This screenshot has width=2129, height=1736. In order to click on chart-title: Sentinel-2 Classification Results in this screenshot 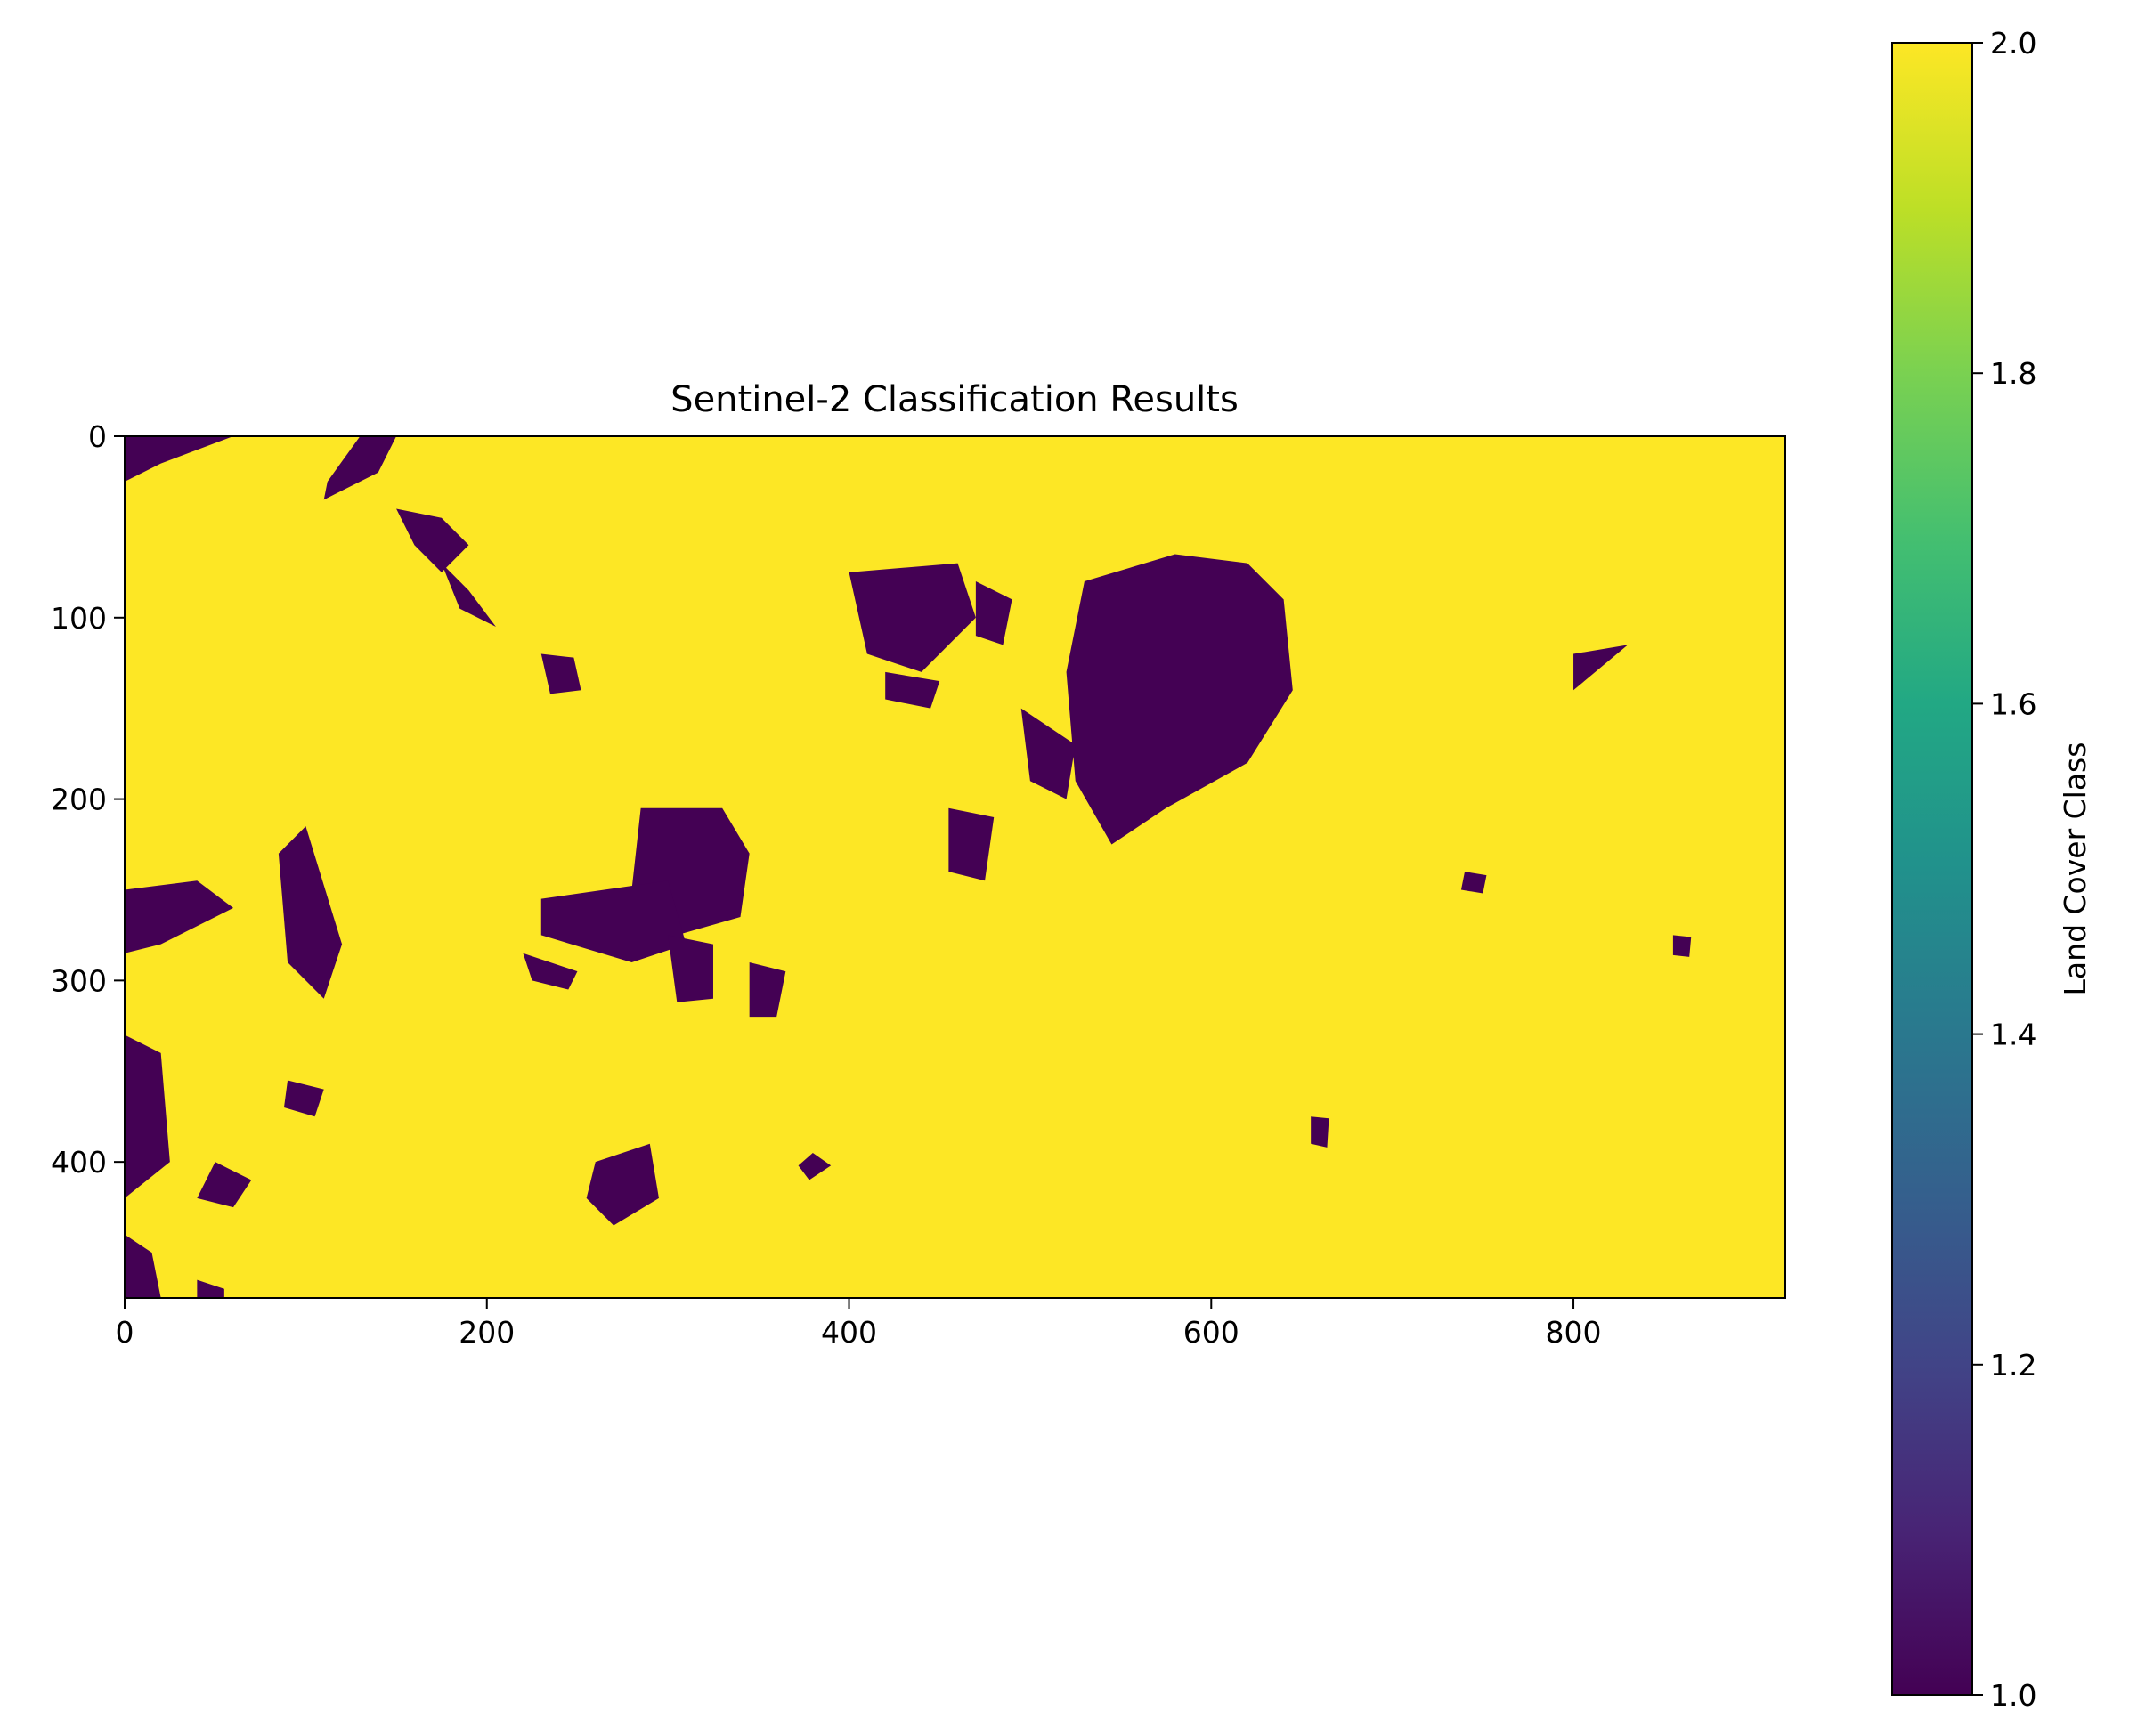, I will do `click(955, 399)`.